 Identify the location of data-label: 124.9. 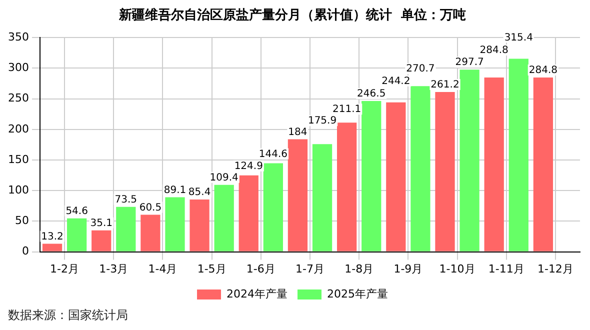
(248, 166).